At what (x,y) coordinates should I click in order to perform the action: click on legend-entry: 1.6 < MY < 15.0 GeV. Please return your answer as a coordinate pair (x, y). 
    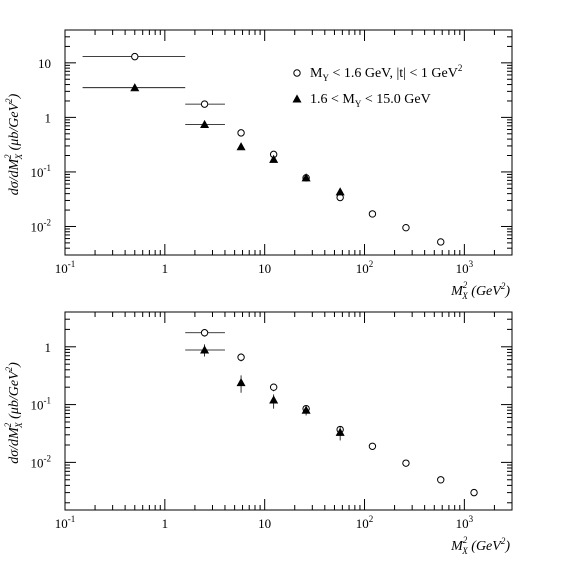
    Looking at the image, I should click on (370, 100).